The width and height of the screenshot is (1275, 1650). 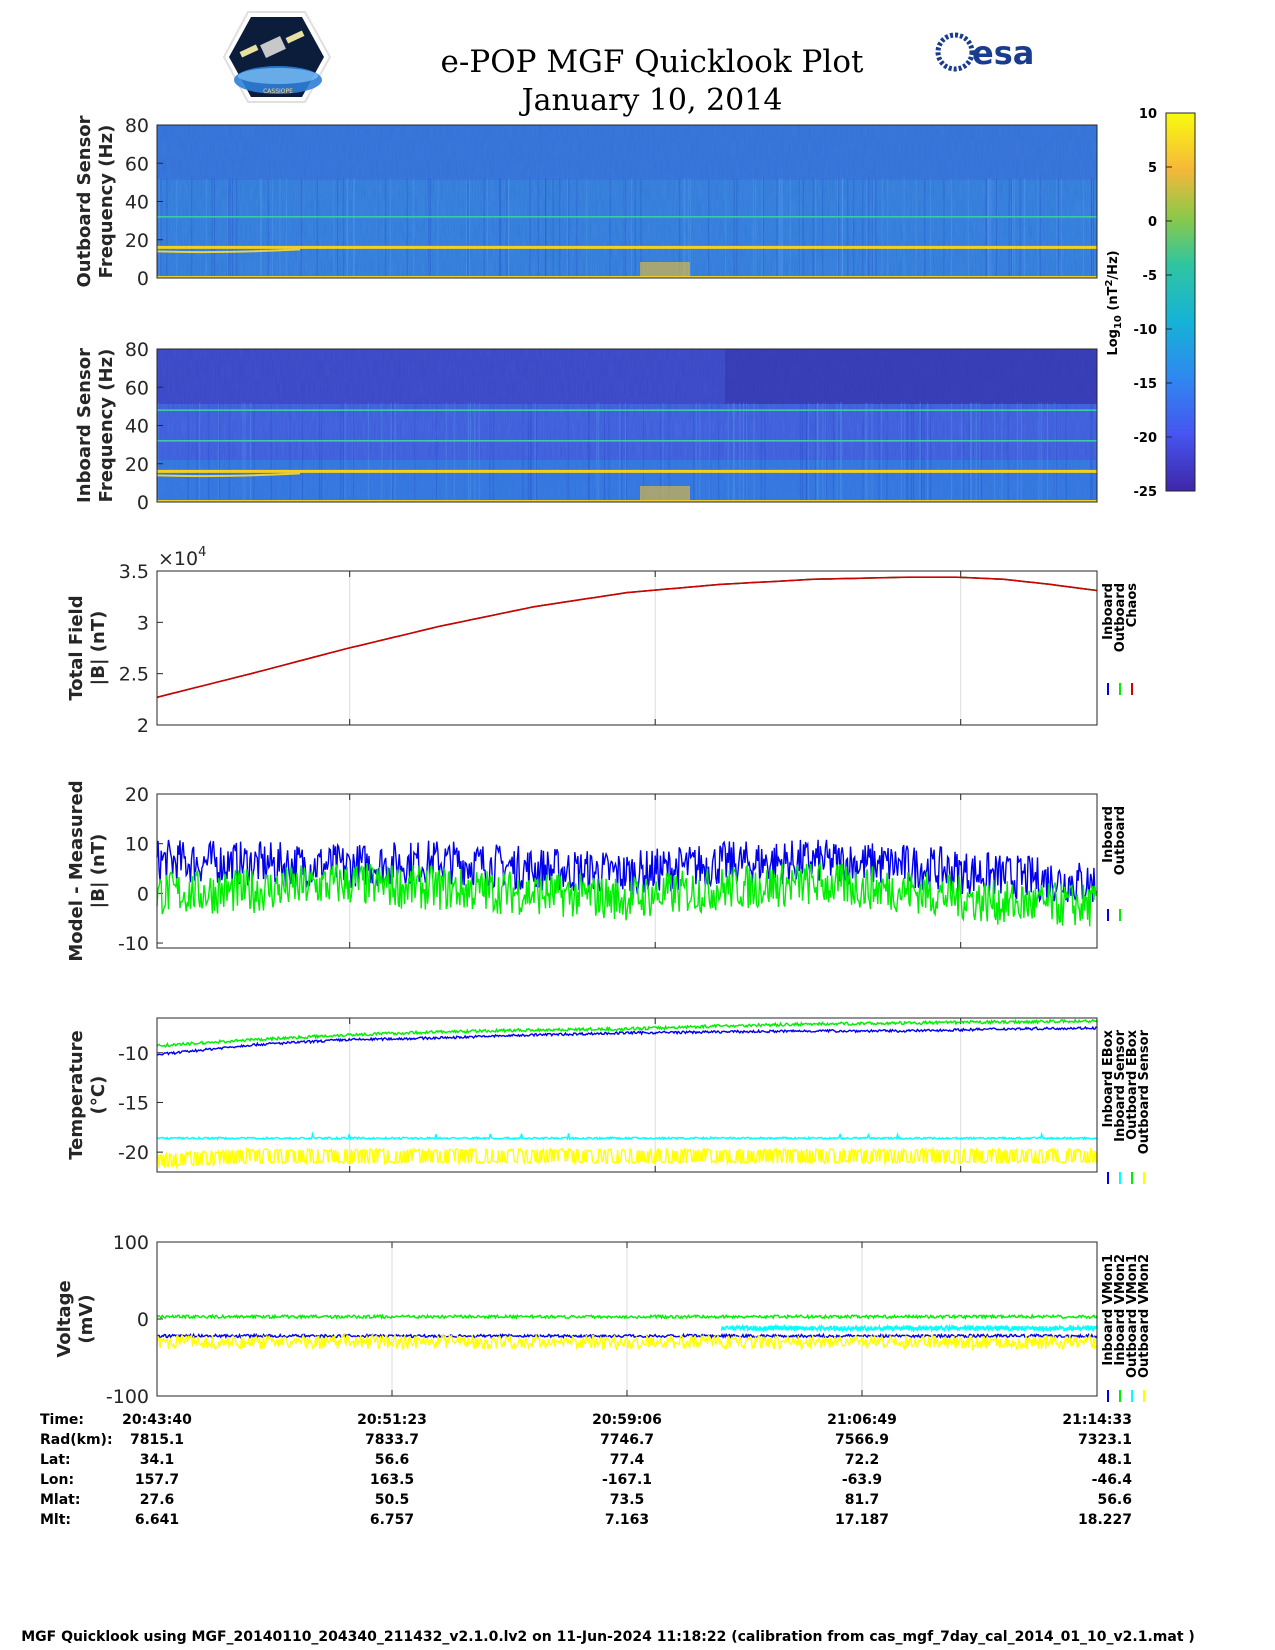 I want to click on ephemeris-cell: 20:43:40, so click(x=157, y=1420).